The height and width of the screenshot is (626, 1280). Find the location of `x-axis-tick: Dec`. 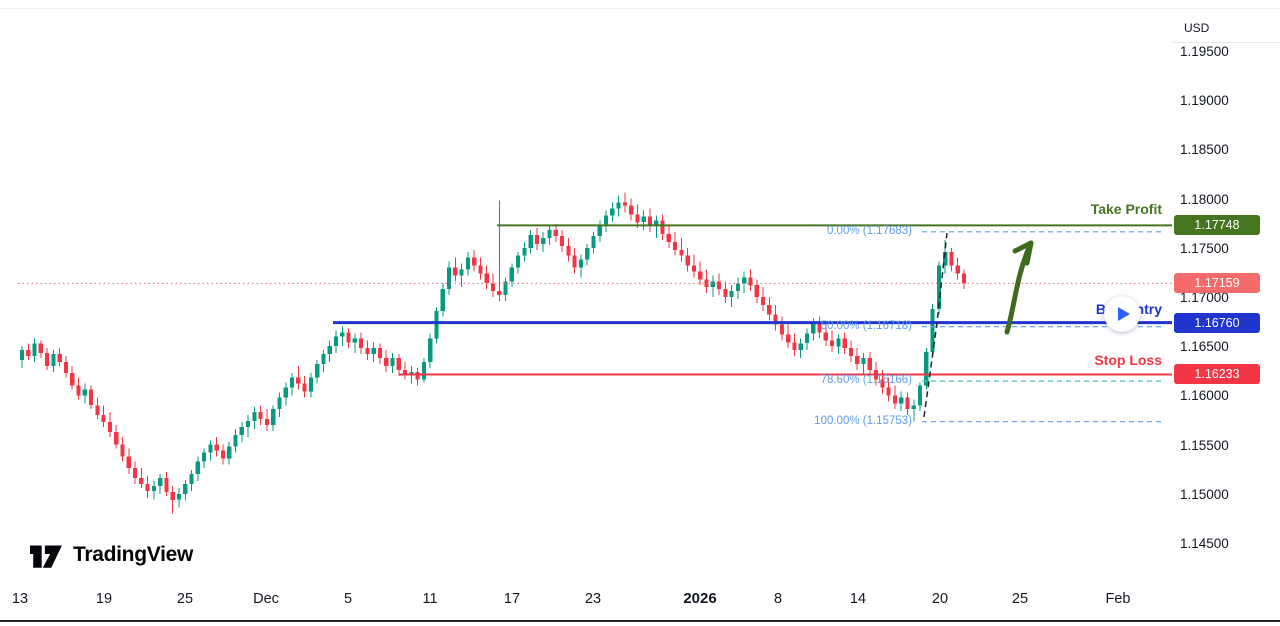

x-axis-tick: Dec is located at coordinates (266, 599).